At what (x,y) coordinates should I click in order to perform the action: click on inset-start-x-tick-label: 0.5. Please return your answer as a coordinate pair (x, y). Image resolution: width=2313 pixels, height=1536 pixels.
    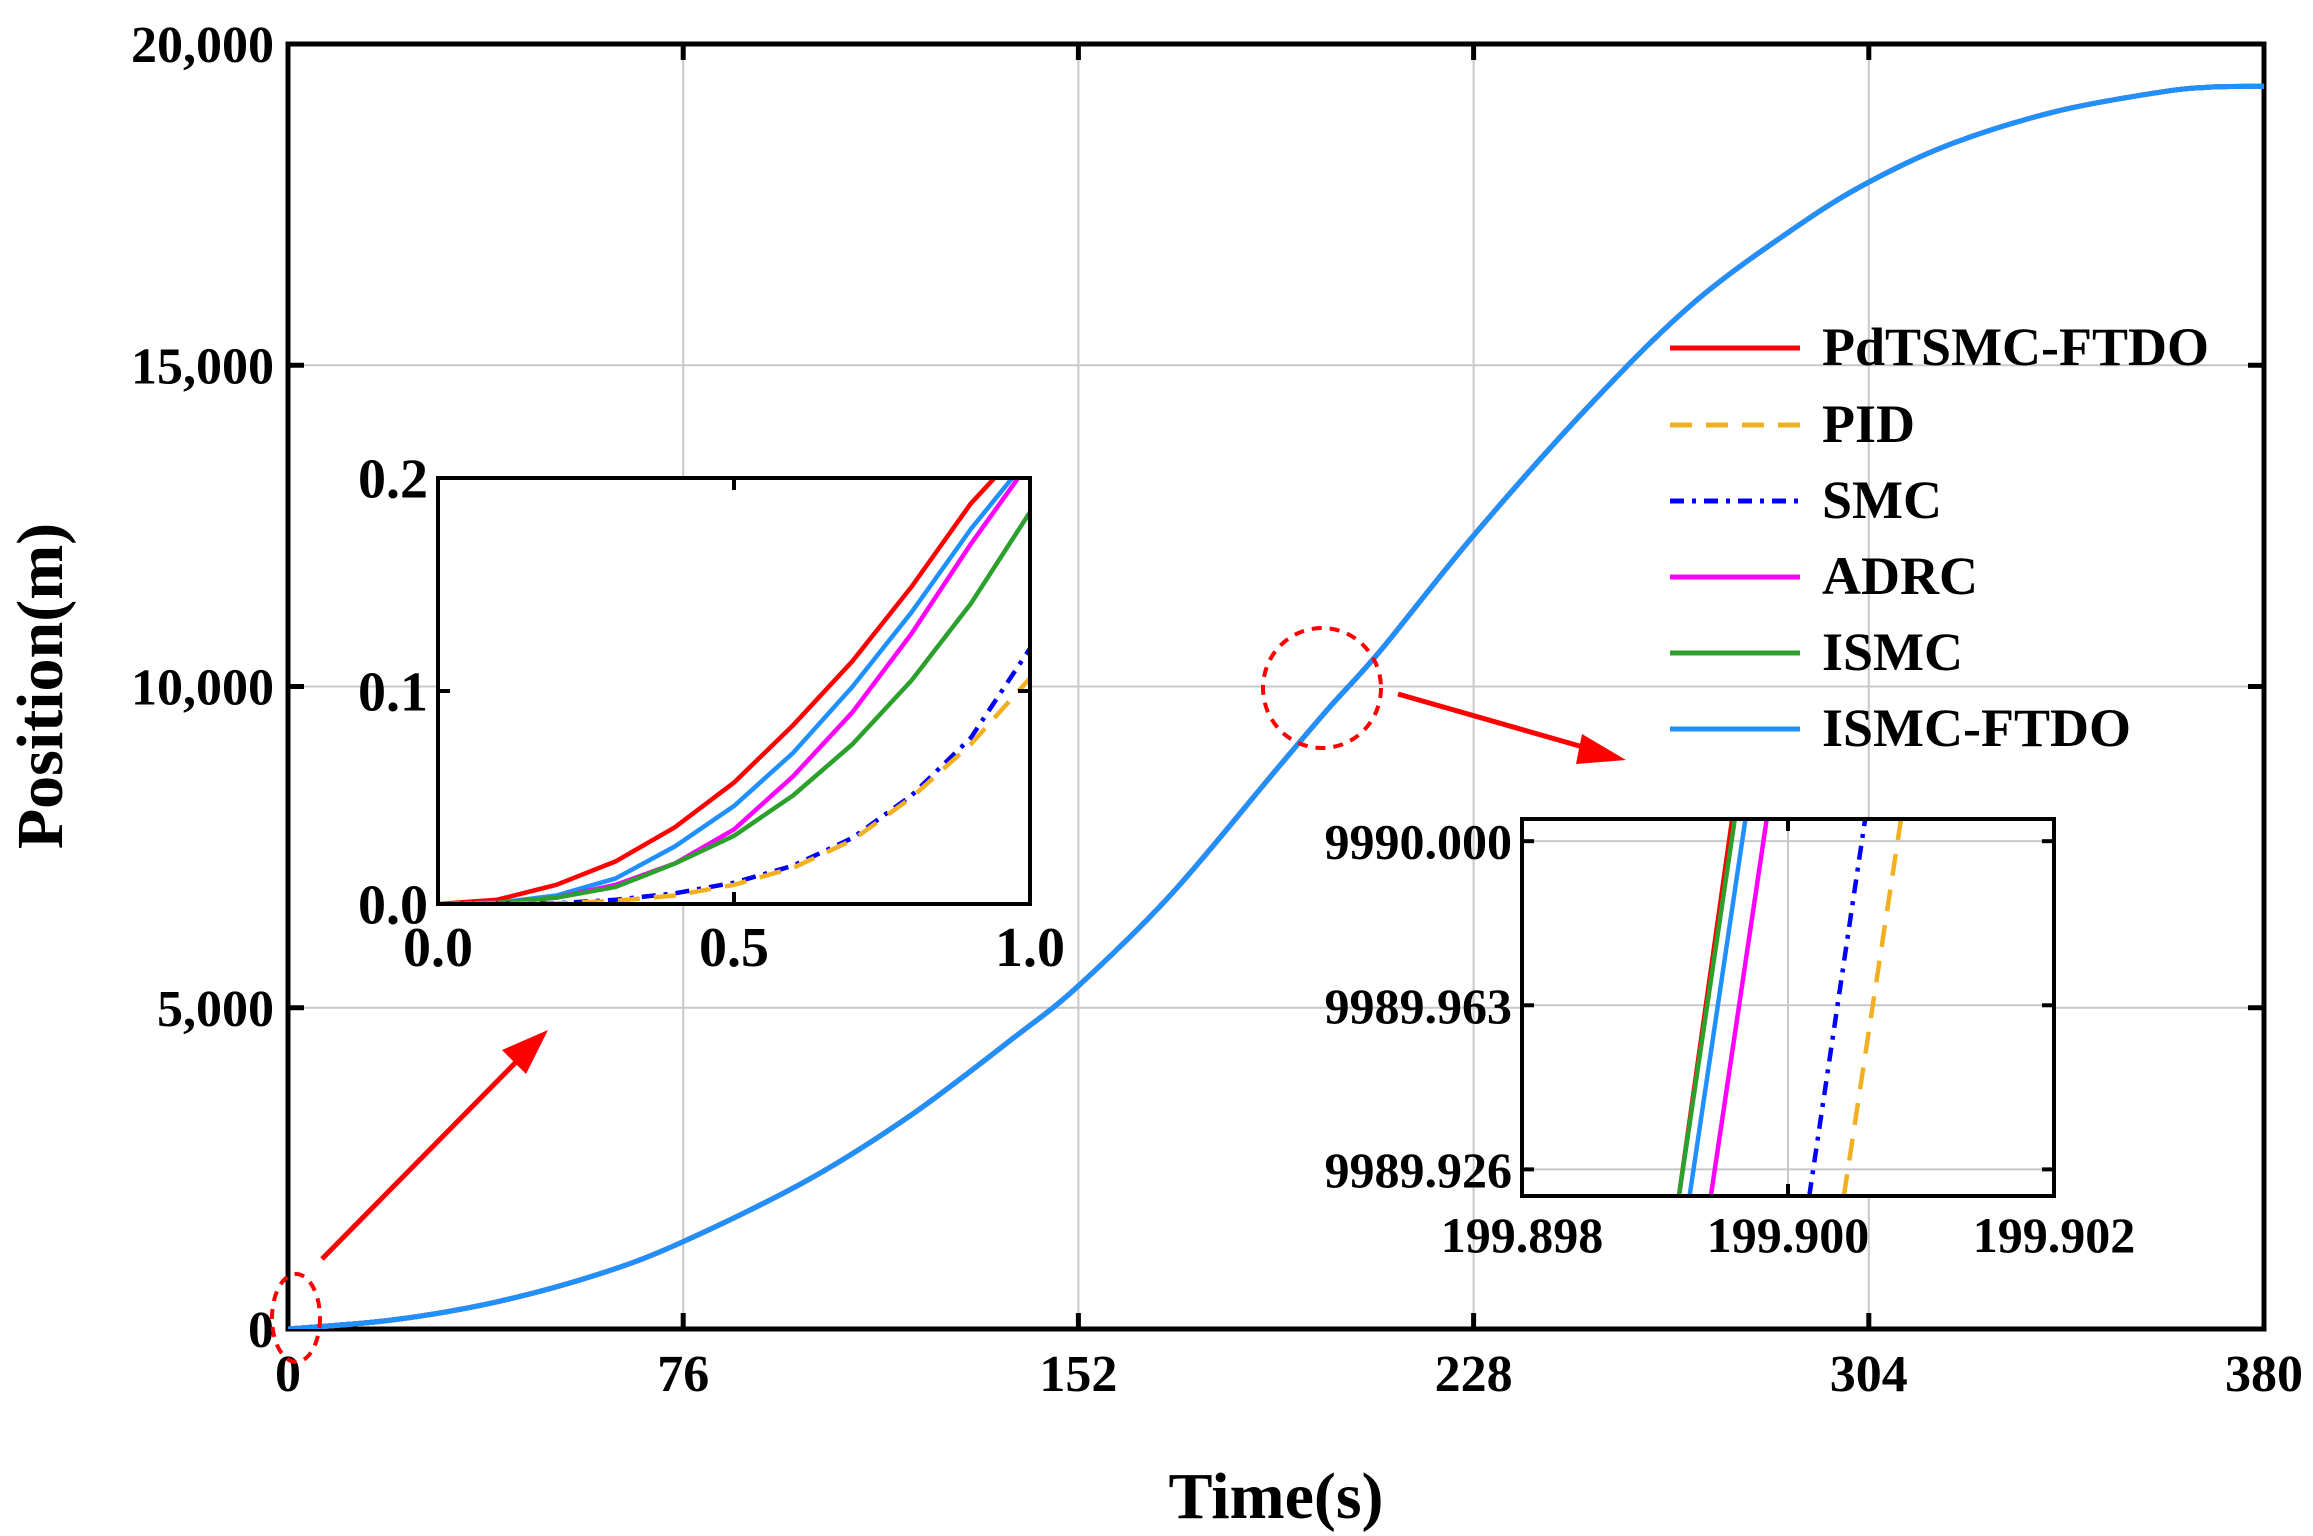
    Looking at the image, I should click on (734, 948).